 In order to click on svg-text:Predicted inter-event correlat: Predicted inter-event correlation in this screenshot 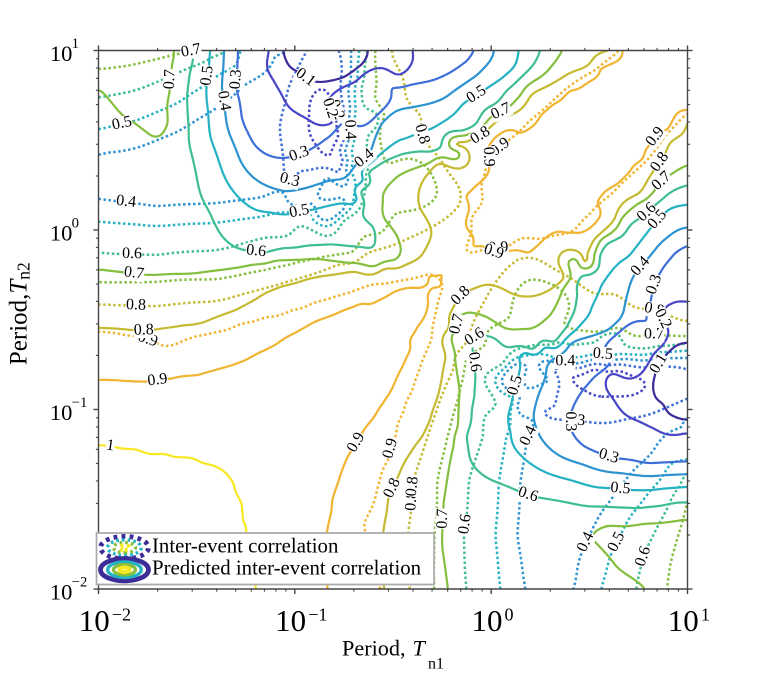, I will do `click(287, 568)`.